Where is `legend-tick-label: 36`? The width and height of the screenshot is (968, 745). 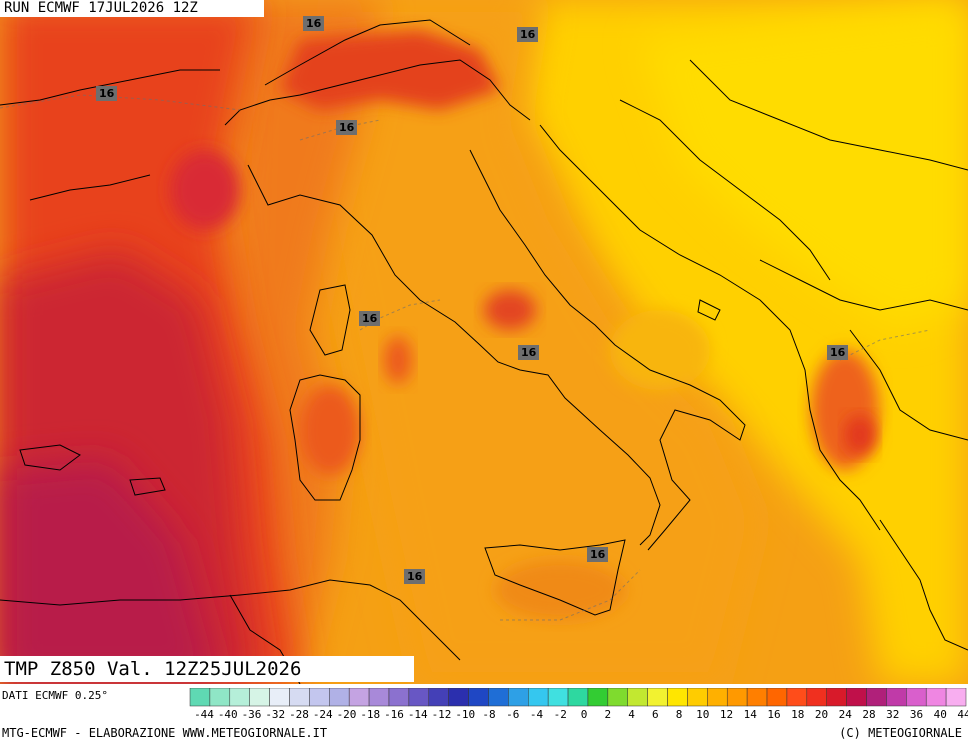 legend-tick-label: 36 is located at coordinates (916, 714).